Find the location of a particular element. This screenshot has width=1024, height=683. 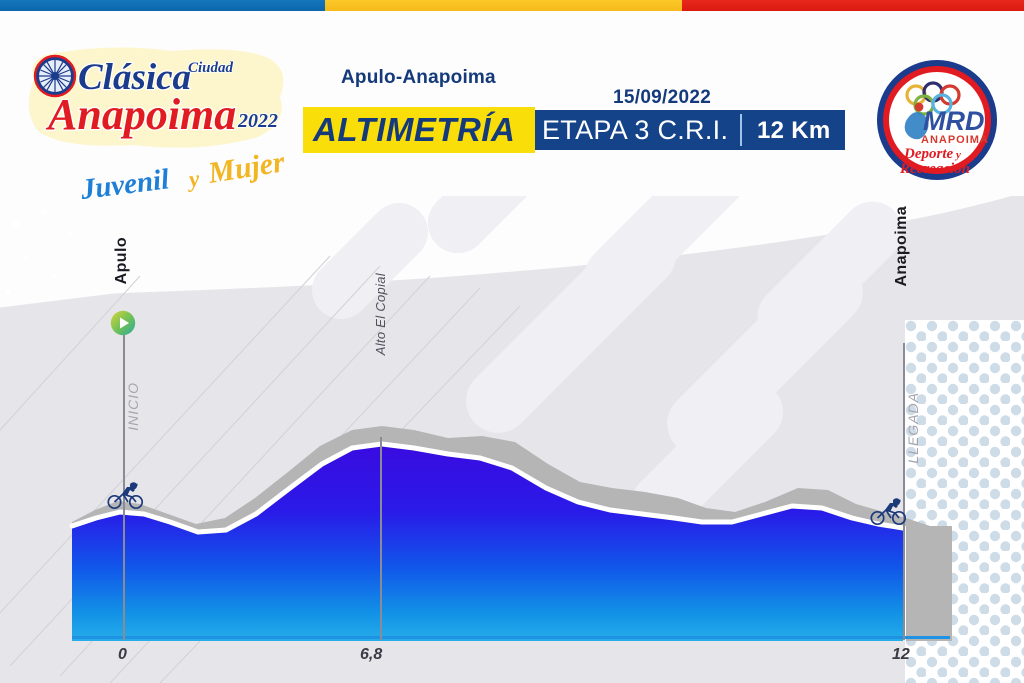

logo-text-ciudad: Ciudad is located at coordinates (211, 68).